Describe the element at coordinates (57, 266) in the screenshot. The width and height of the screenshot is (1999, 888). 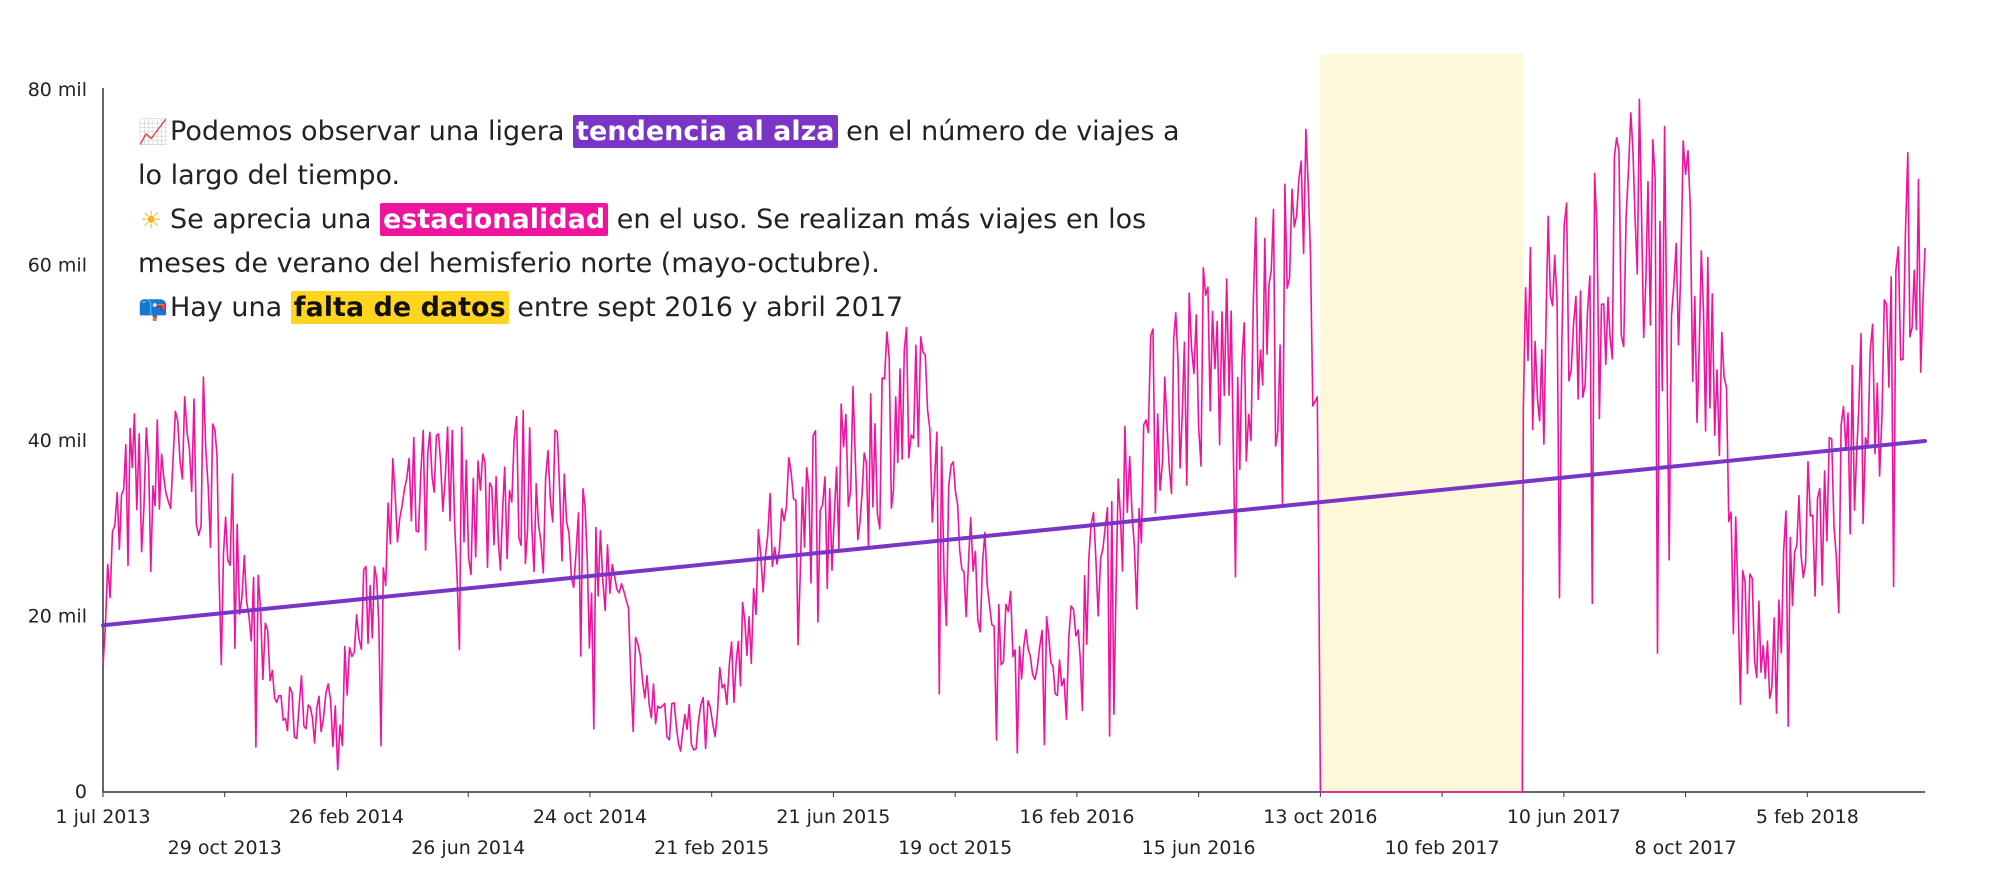
I see `y-tick-label: 60 mil` at that location.